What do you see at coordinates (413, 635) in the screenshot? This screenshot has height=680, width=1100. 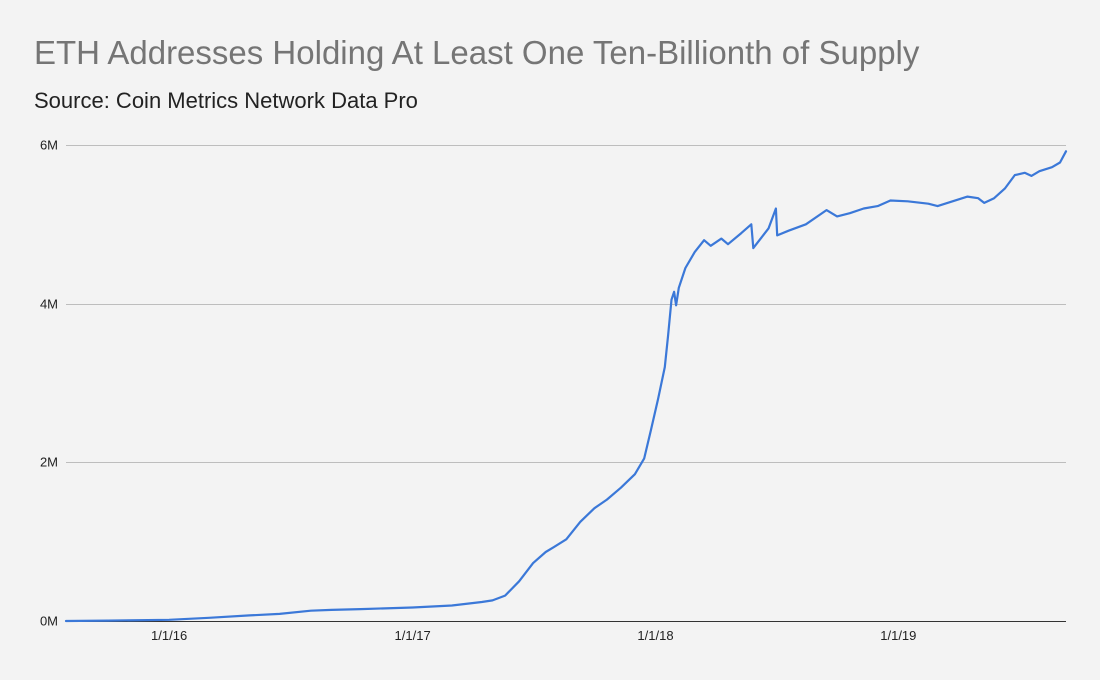 I see `x-tick-label: 1/1/17` at bounding box center [413, 635].